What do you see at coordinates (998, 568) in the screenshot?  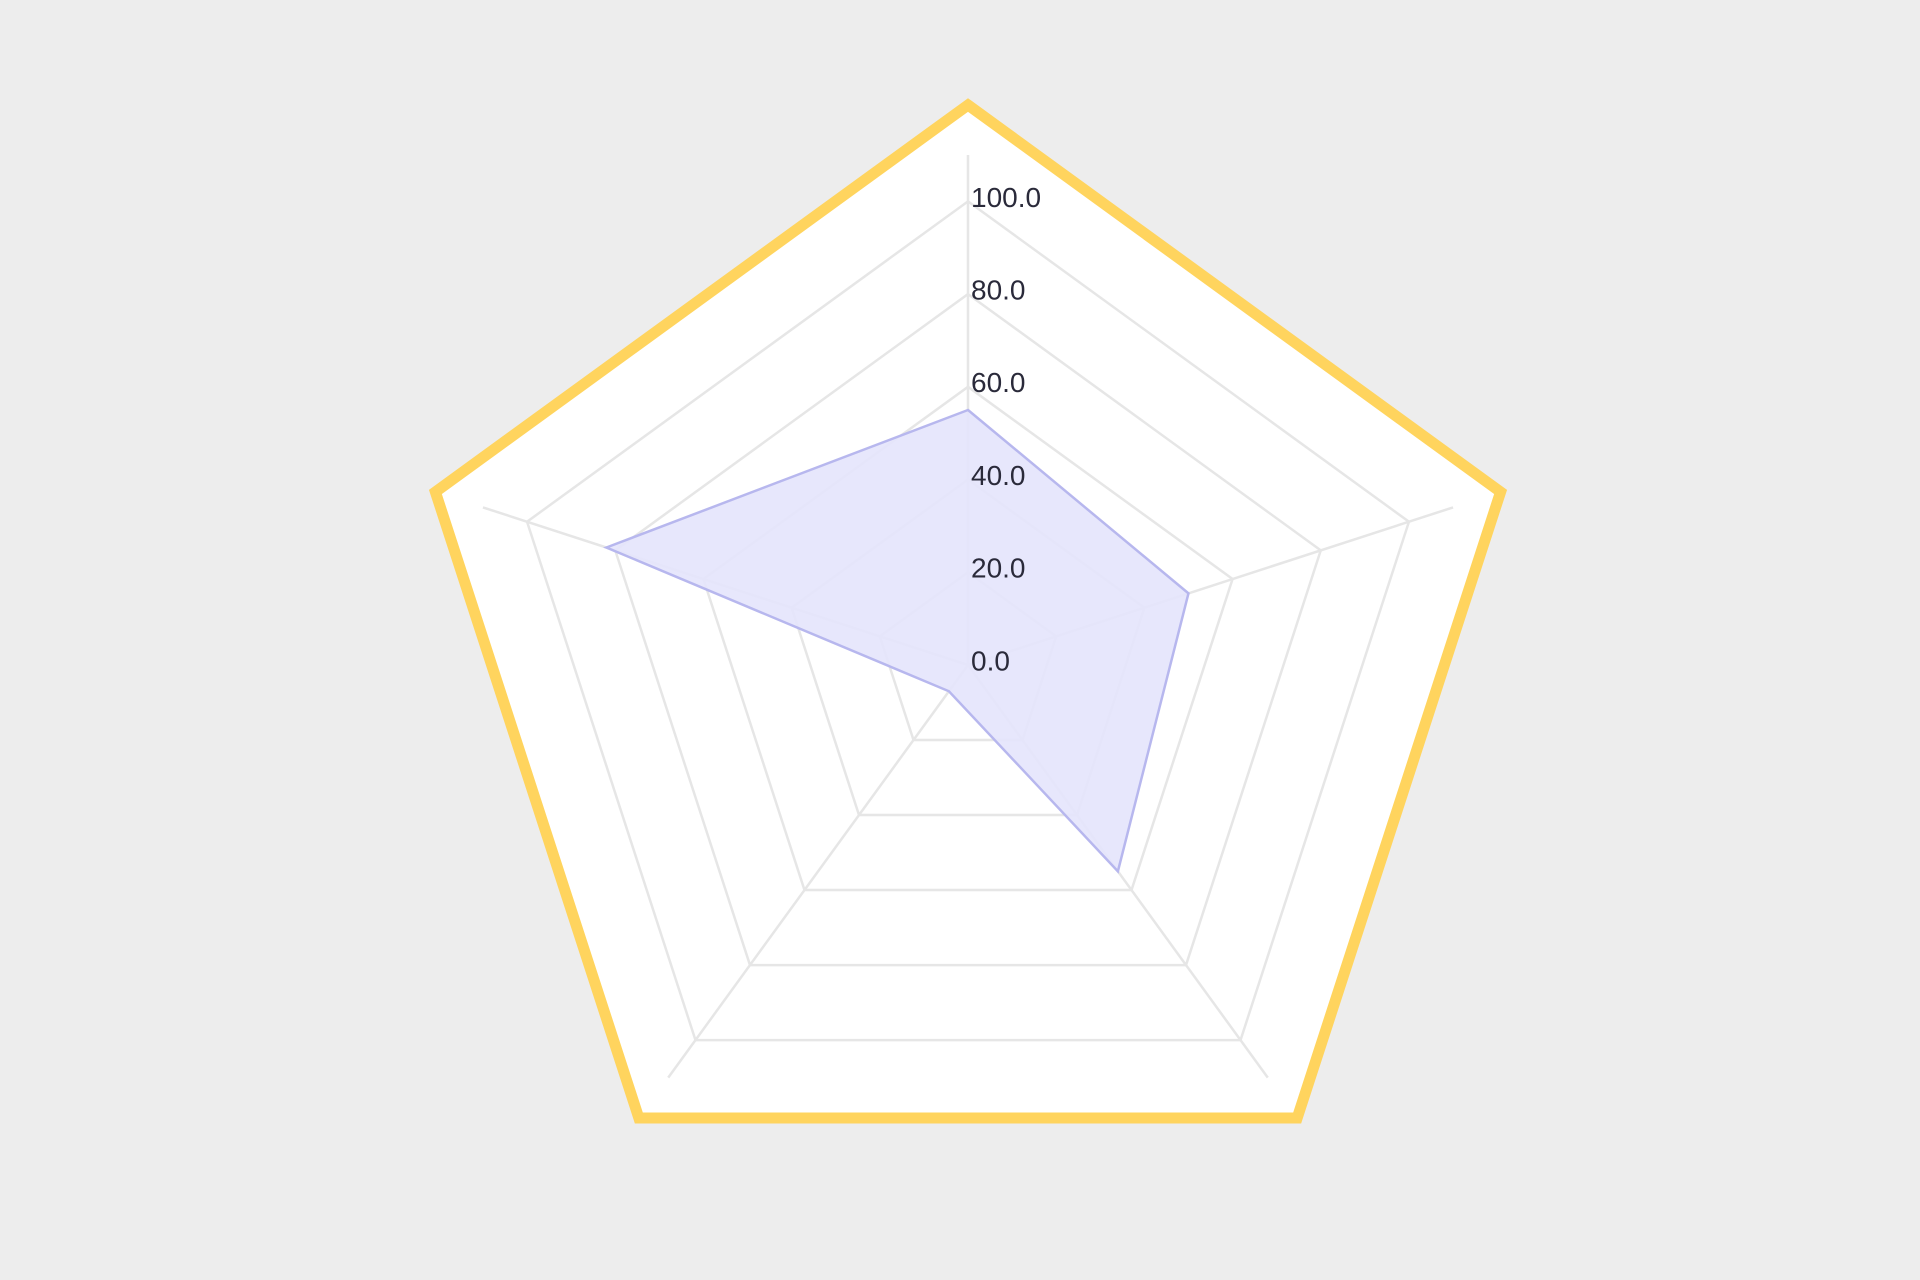 I see `tick-label-1: 20.0` at bounding box center [998, 568].